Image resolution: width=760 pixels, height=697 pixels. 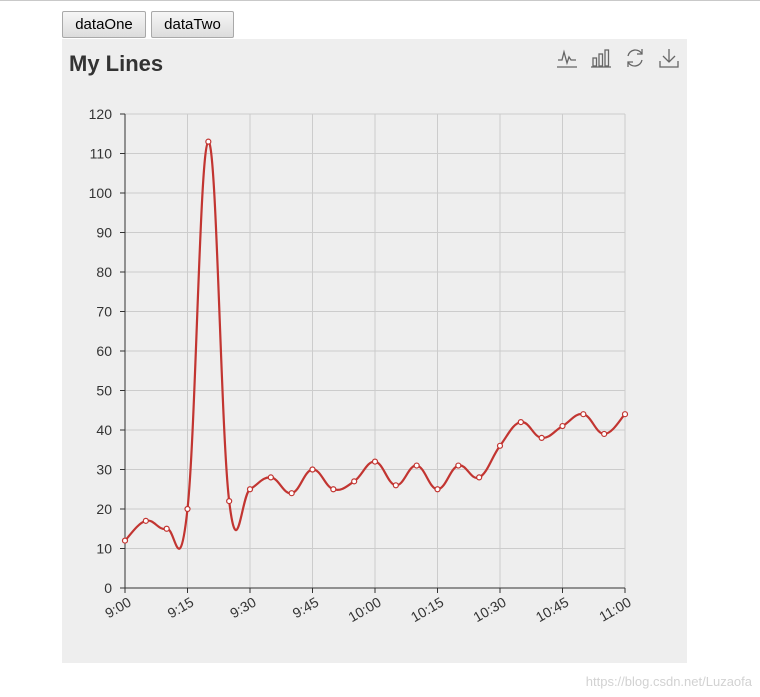 I want to click on y-tick-label: 90, so click(x=104, y=233).